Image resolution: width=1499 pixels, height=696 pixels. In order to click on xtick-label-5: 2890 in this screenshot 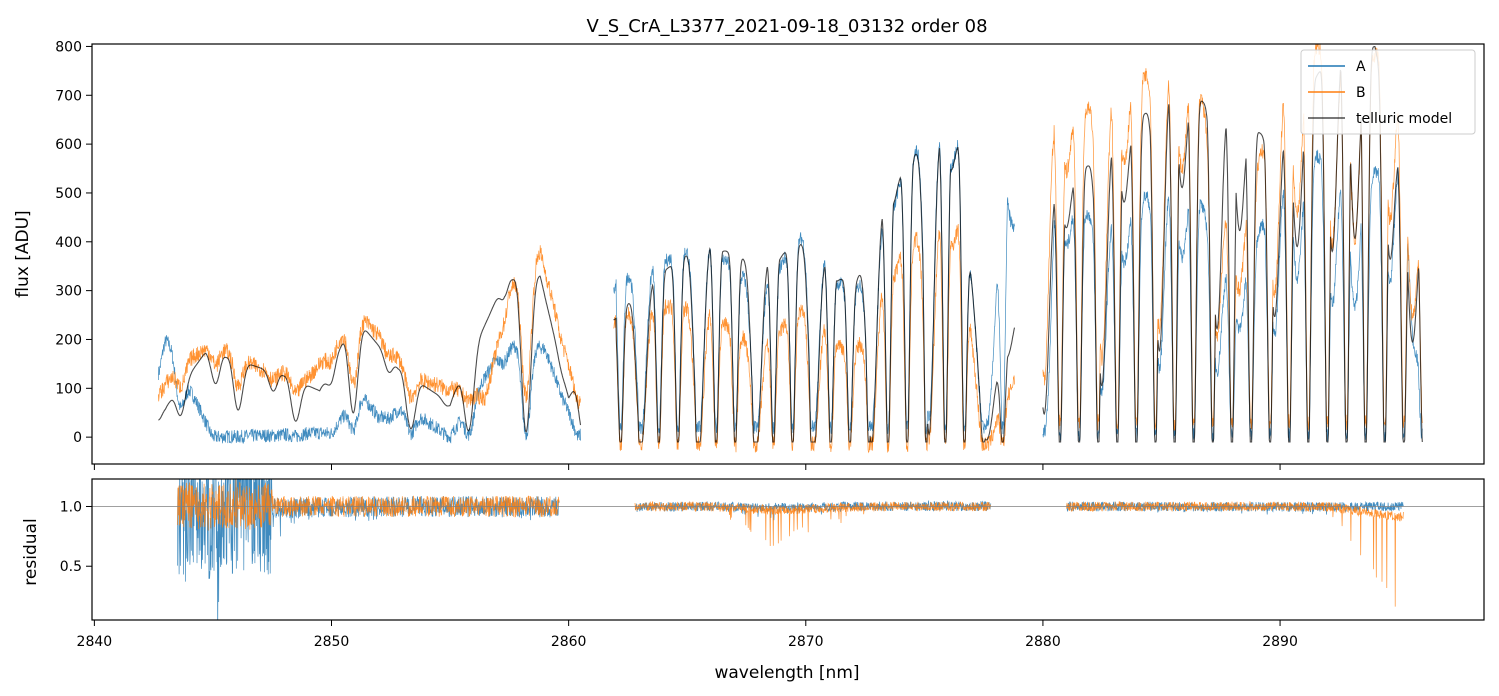, I will do `click(1280, 642)`.